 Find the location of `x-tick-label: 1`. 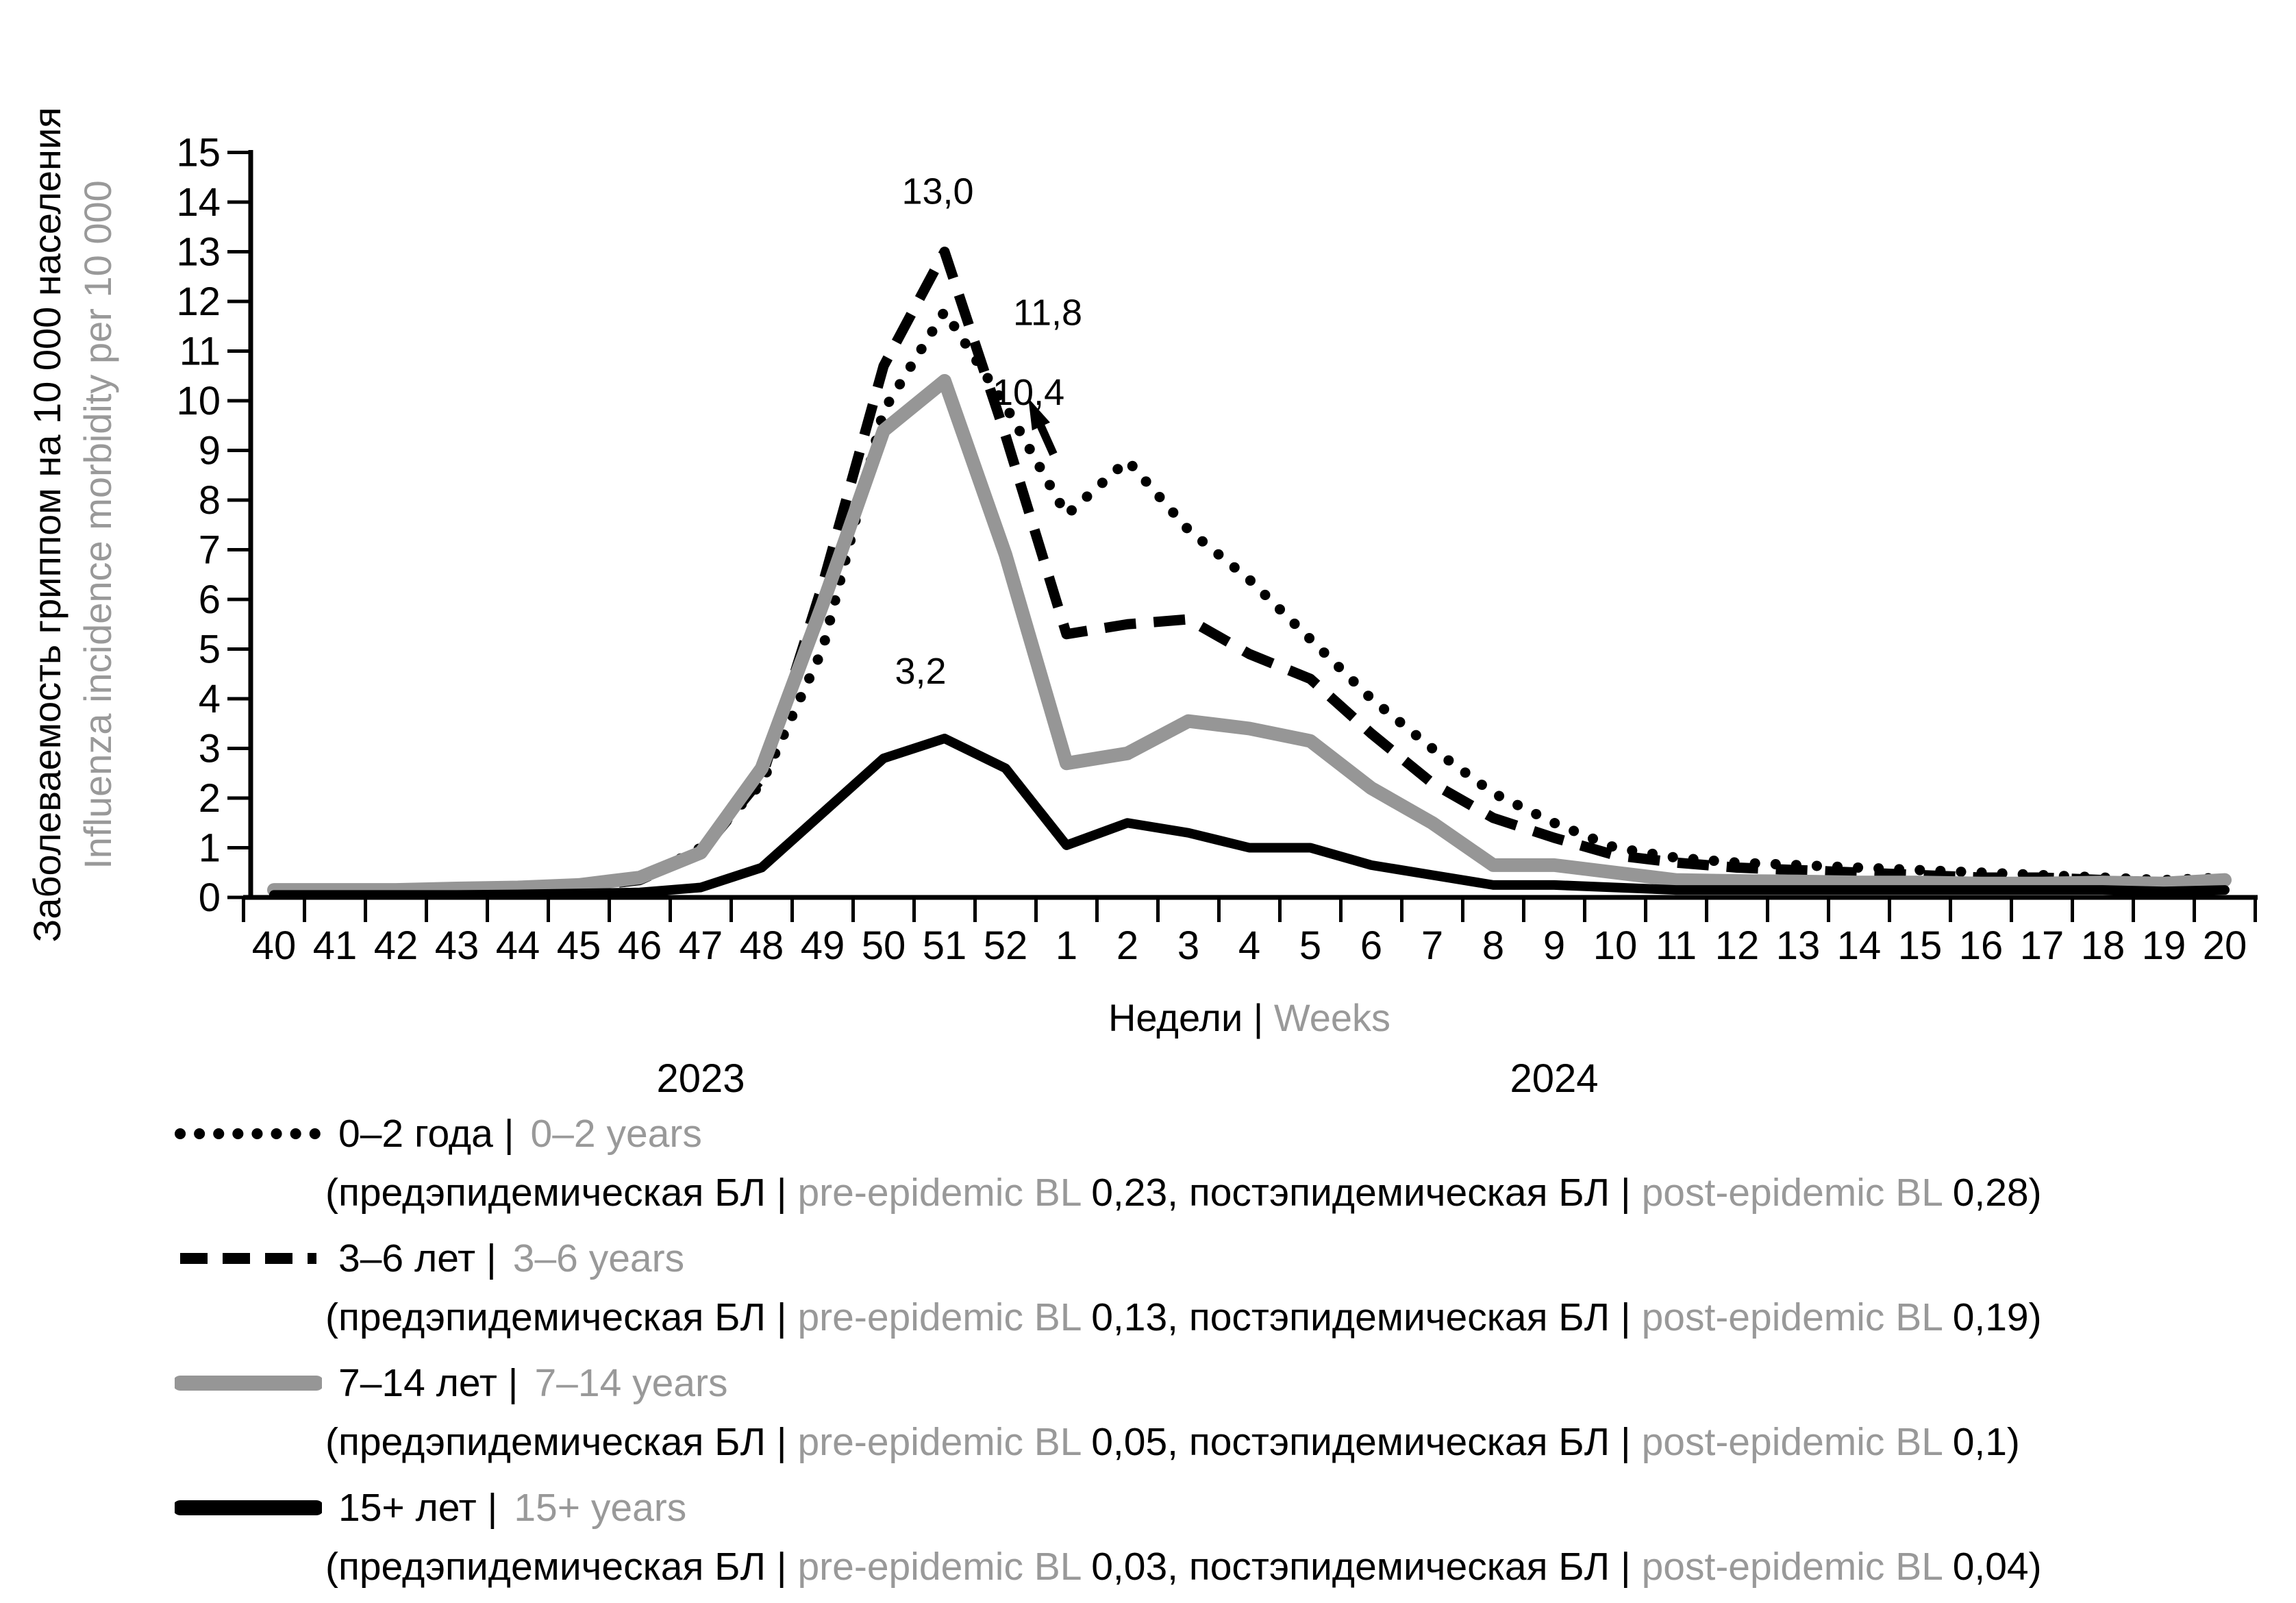

x-tick-label: 1 is located at coordinates (1066, 945).